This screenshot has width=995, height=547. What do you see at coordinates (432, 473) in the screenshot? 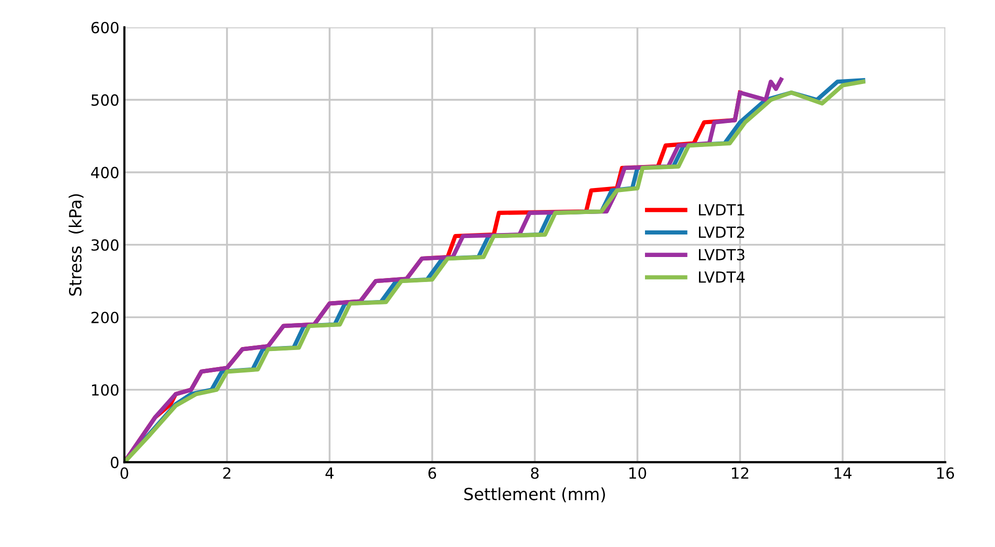
I see `x-tick-label: 6` at bounding box center [432, 473].